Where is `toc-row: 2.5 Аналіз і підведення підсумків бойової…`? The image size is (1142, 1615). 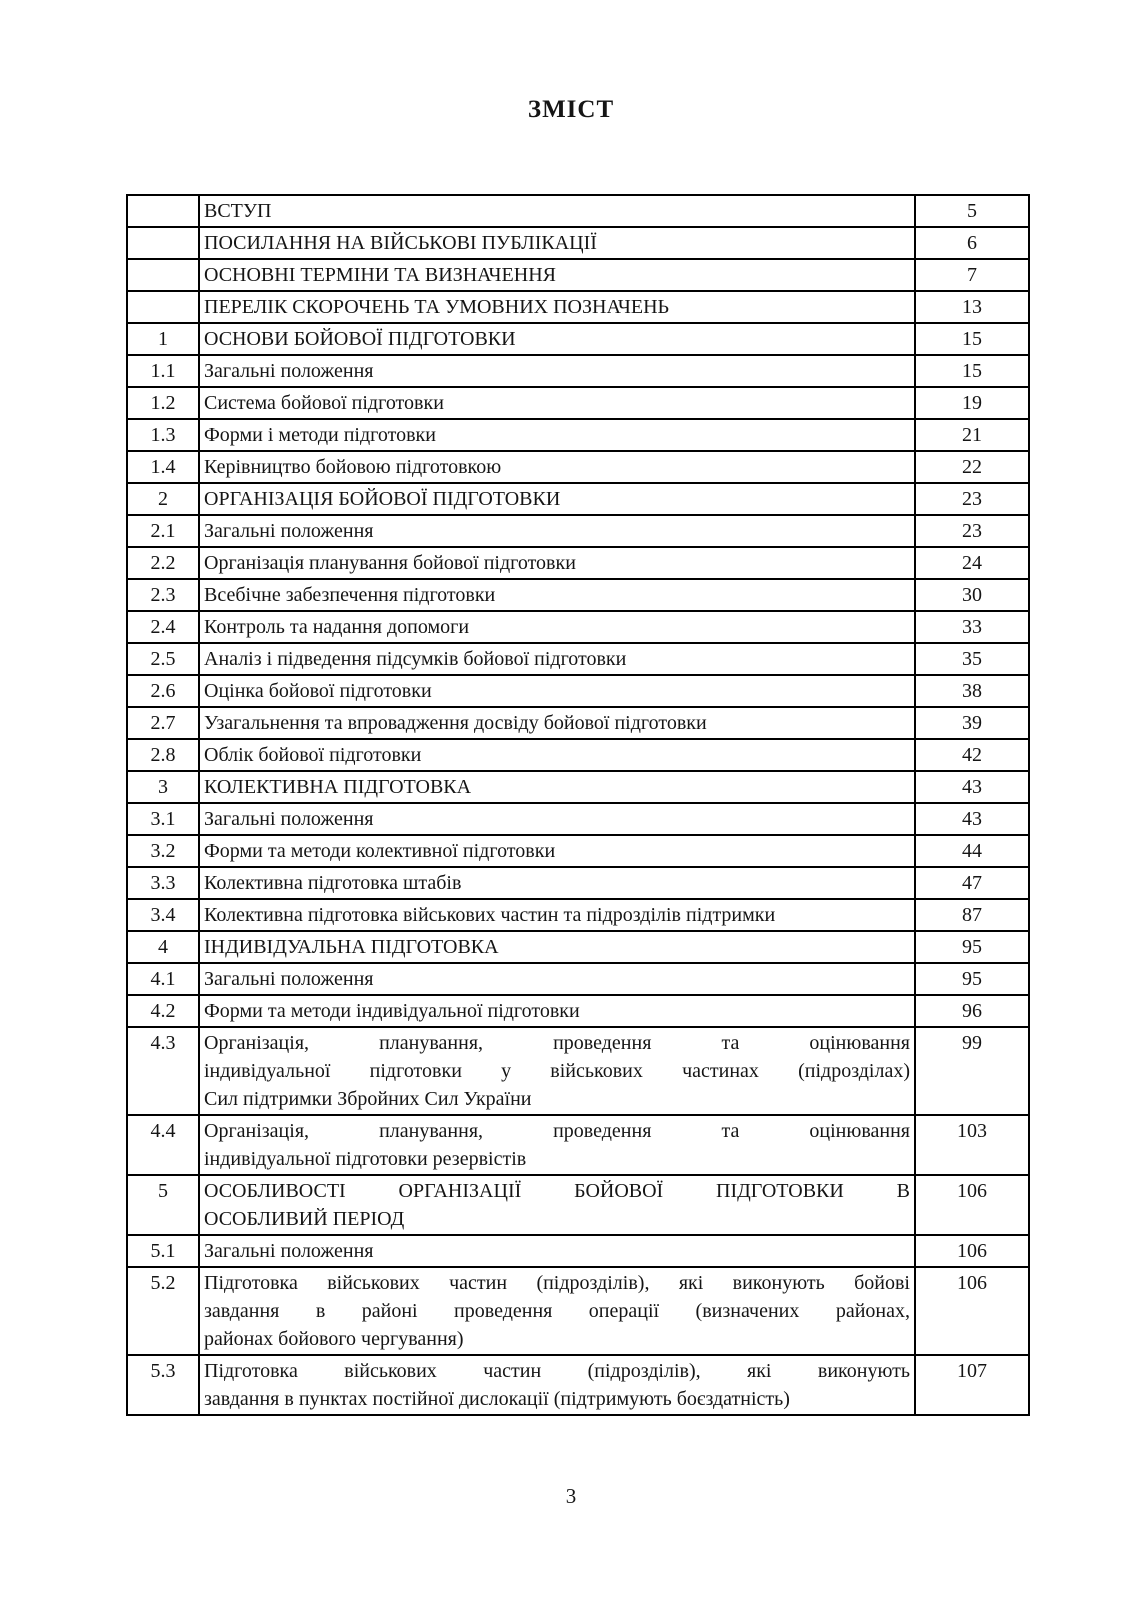
toc-row: 2.5 Аналіз і підведення підсумків бойової… is located at coordinates (578, 659).